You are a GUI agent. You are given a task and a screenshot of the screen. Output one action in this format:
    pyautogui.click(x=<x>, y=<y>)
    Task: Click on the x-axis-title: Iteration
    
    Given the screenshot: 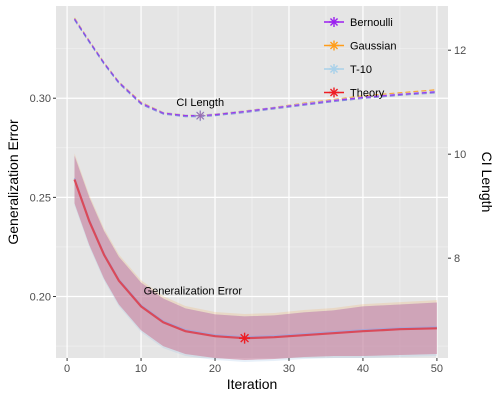 What is the action you would take?
    pyautogui.click(x=252, y=384)
    